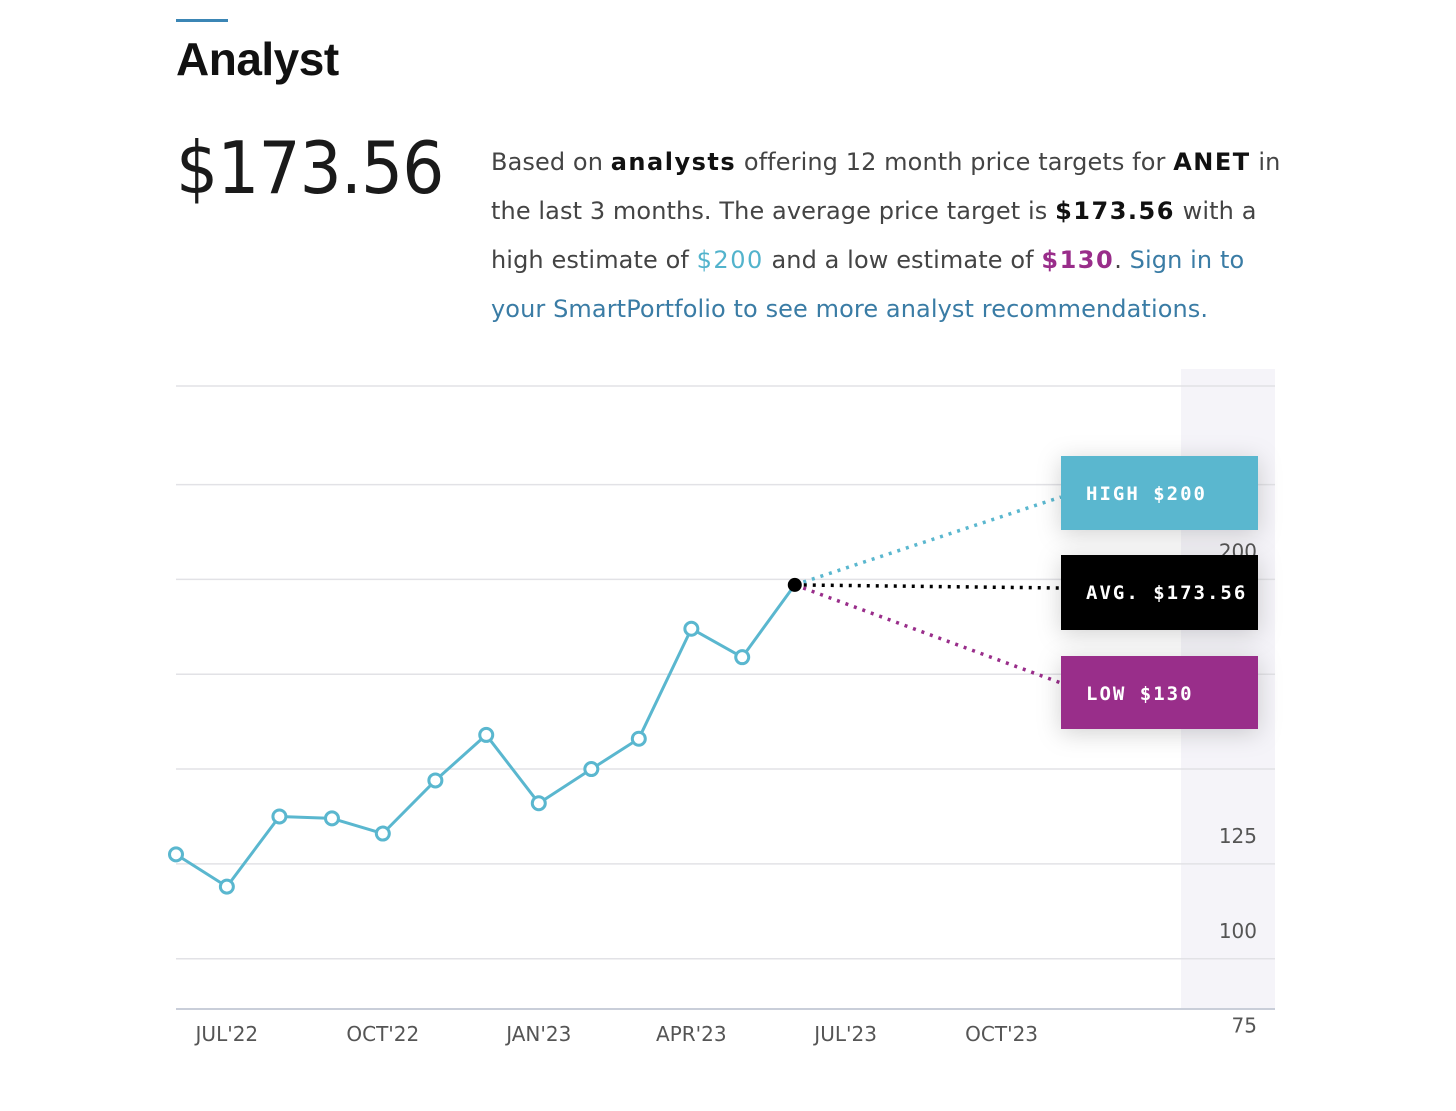 This screenshot has height=1111, width=1456. Describe the element at coordinates (955, 162) in the screenshot. I see `summary-text: offering 12 month price targets for` at that location.